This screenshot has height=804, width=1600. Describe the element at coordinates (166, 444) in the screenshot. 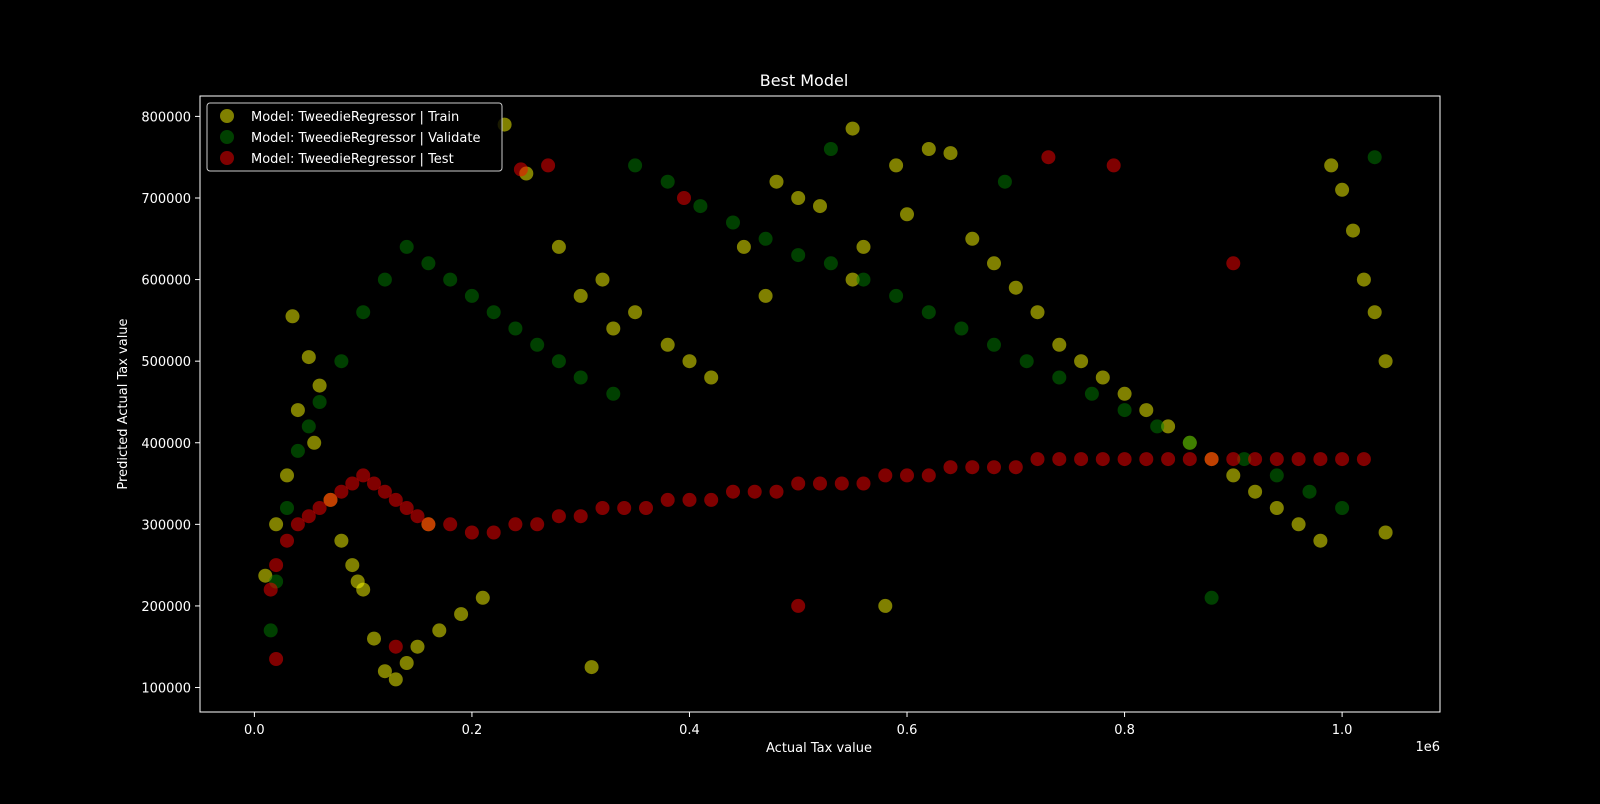

I see `y-tick-label: 400000` at that location.